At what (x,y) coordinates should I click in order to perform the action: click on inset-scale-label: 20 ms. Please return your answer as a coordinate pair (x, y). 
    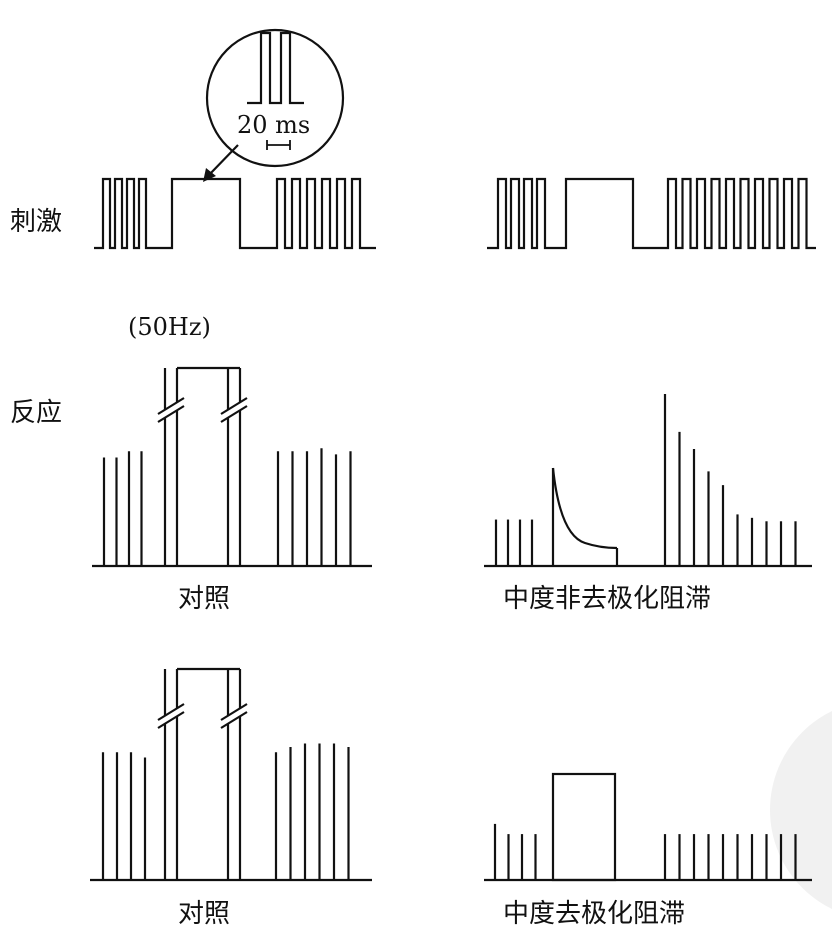
    Looking at the image, I should click on (273, 125).